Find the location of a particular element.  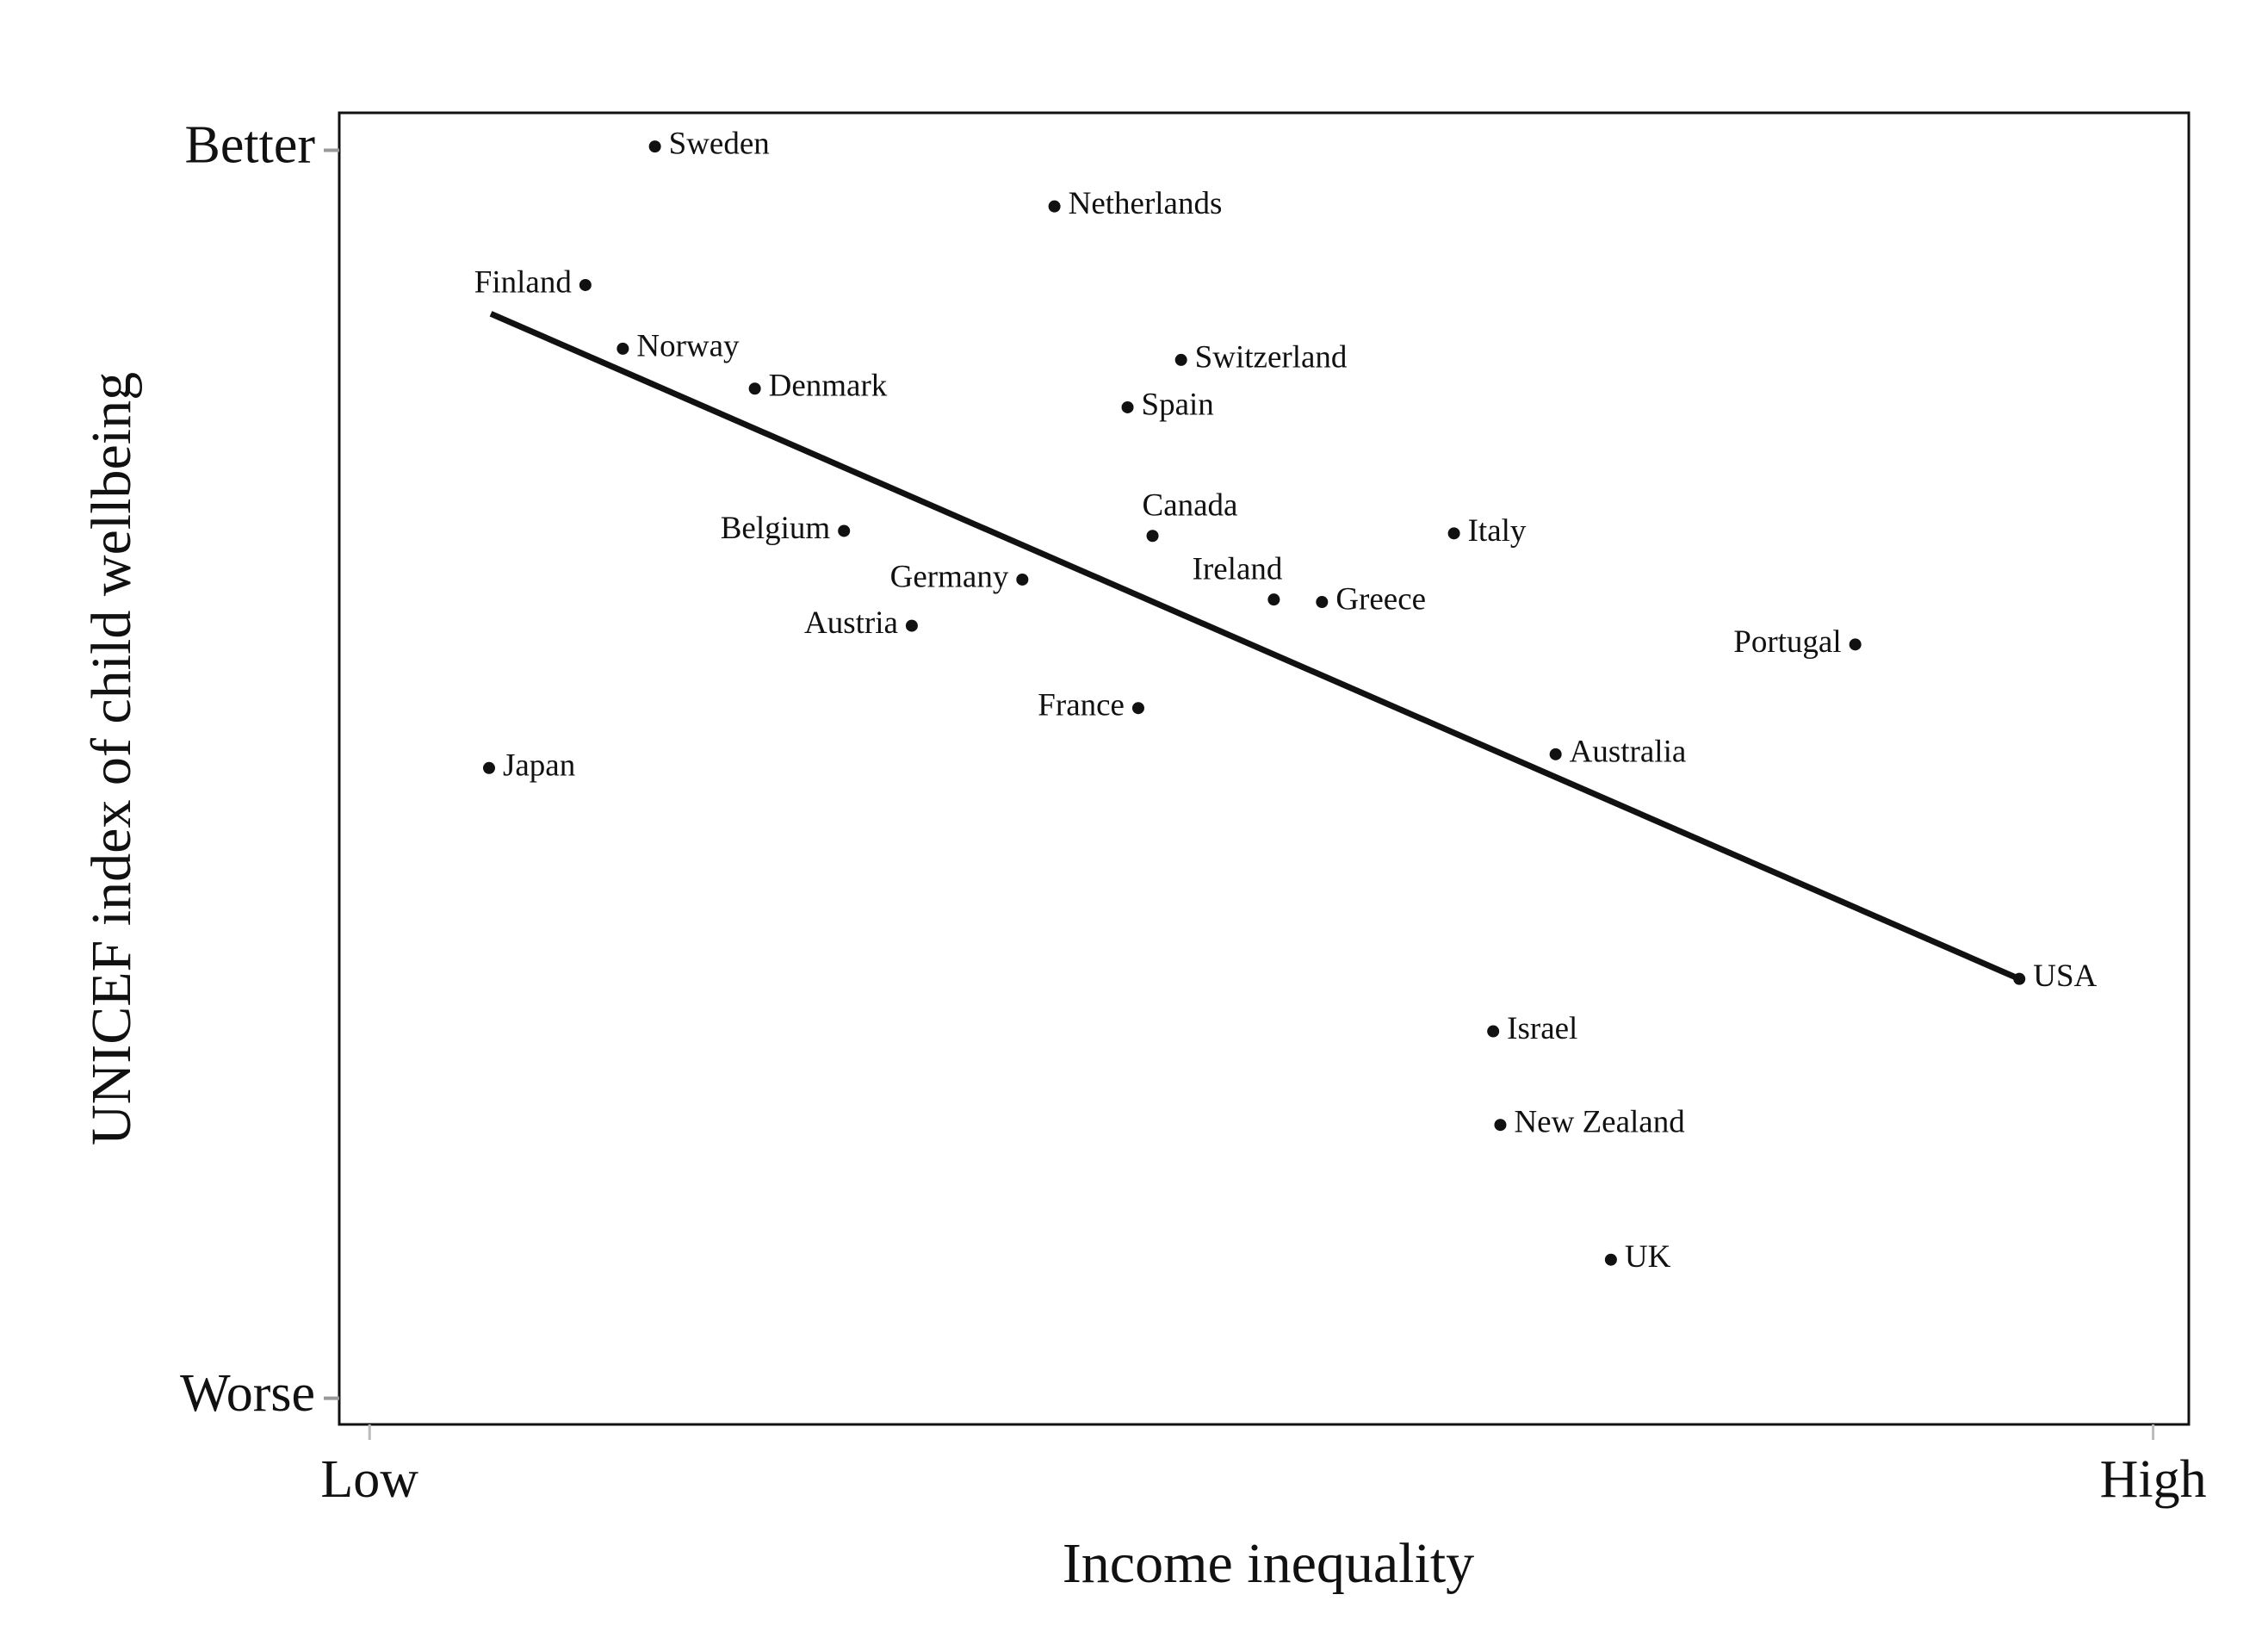

x-tick-label: High is located at coordinates (2153, 1480).